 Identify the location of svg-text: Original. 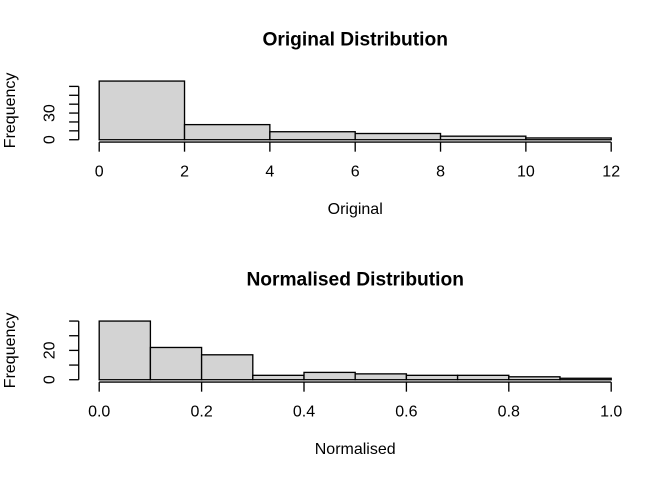
(355, 209).